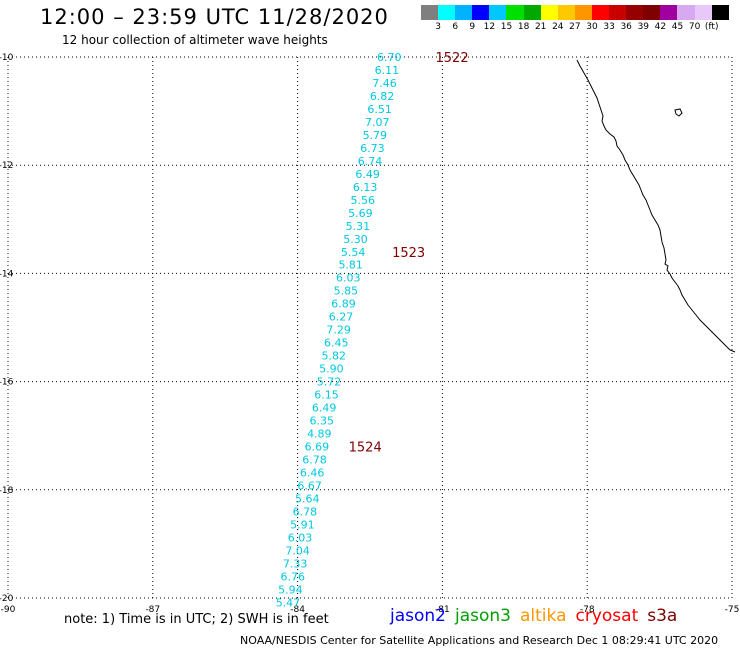 This screenshot has height=650, width=740. I want to click on color-scale-label: 45, so click(677, 27).